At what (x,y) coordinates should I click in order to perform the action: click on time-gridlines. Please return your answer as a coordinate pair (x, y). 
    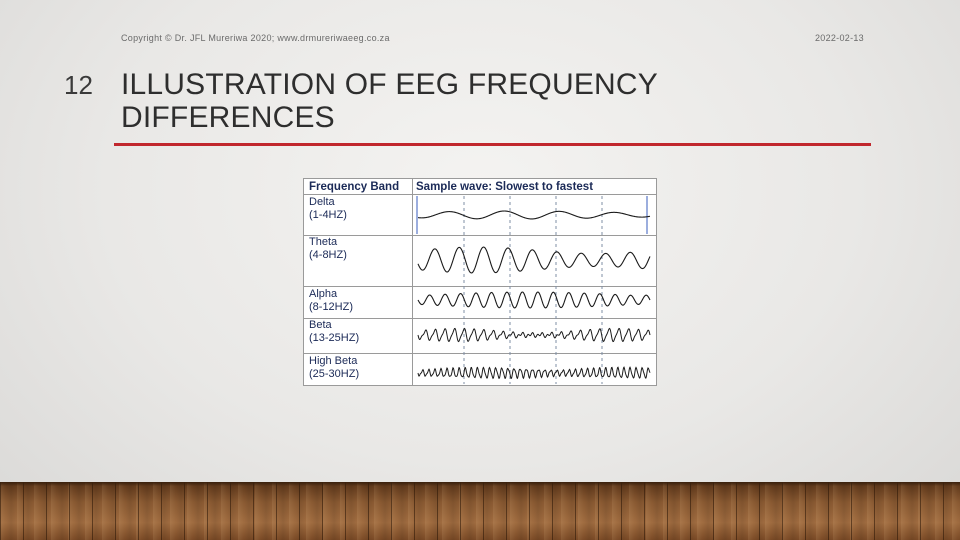
    Looking at the image, I should click on (533, 290).